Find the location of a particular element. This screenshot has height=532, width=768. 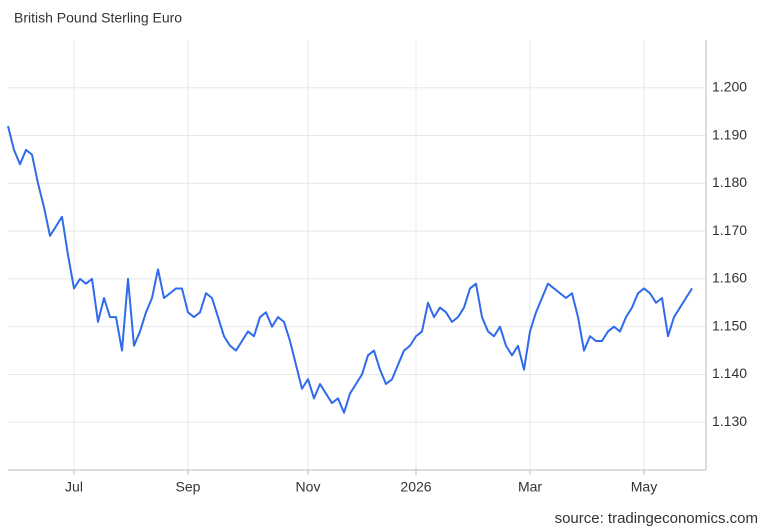

y-tick-label: 1.190 is located at coordinates (729, 134).